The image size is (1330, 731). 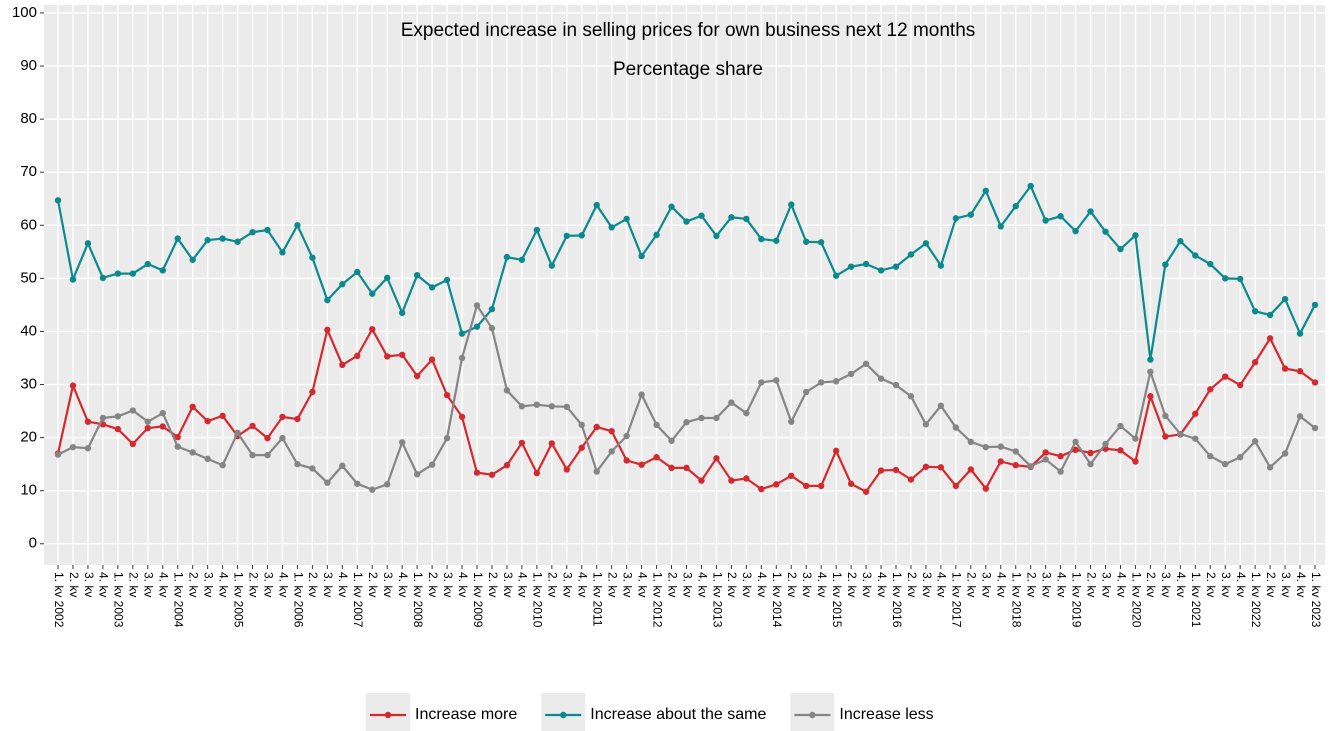 What do you see at coordinates (24, 12) in the screenshot?
I see `y-tick-label: 100` at bounding box center [24, 12].